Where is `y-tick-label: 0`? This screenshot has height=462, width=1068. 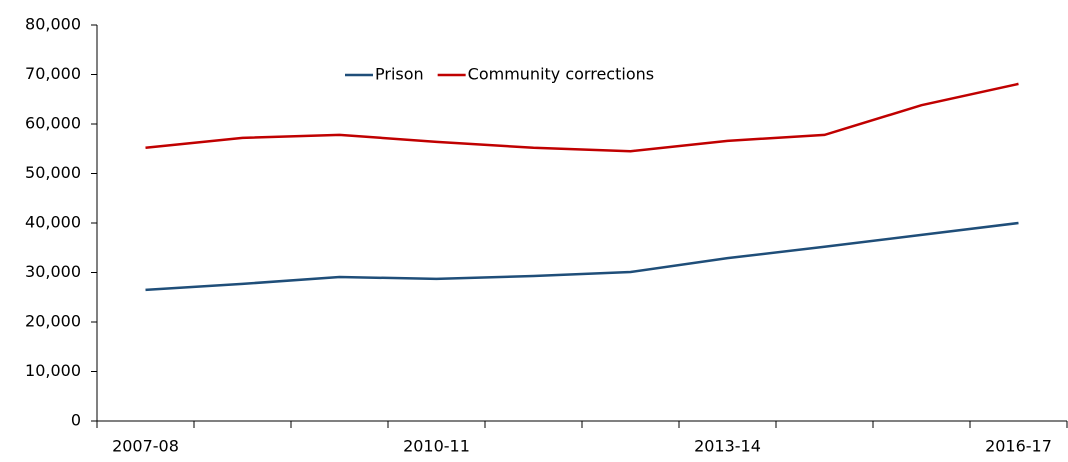
y-tick-label: 0 is located at coordinates (76, 420).